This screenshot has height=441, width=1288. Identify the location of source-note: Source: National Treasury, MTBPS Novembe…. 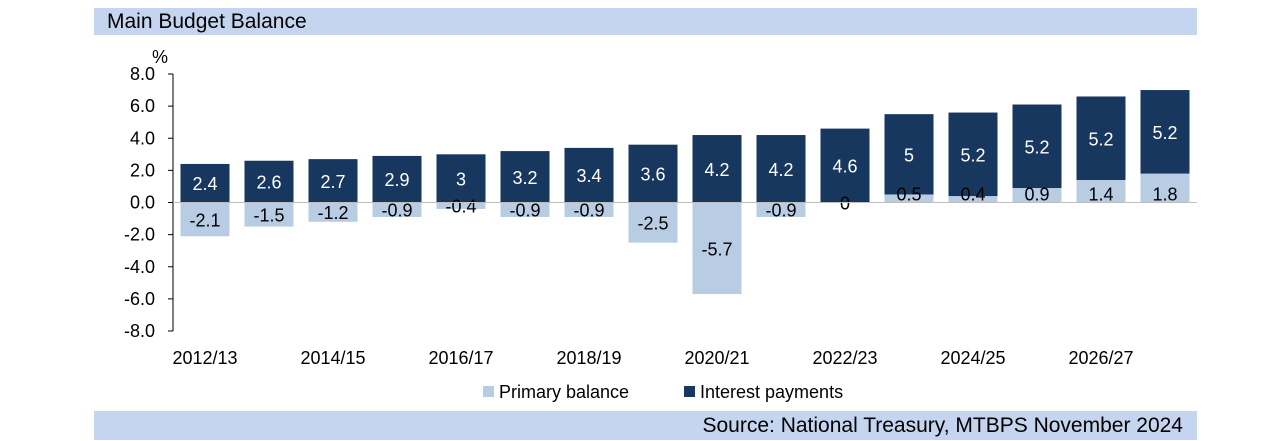
(943, 425).